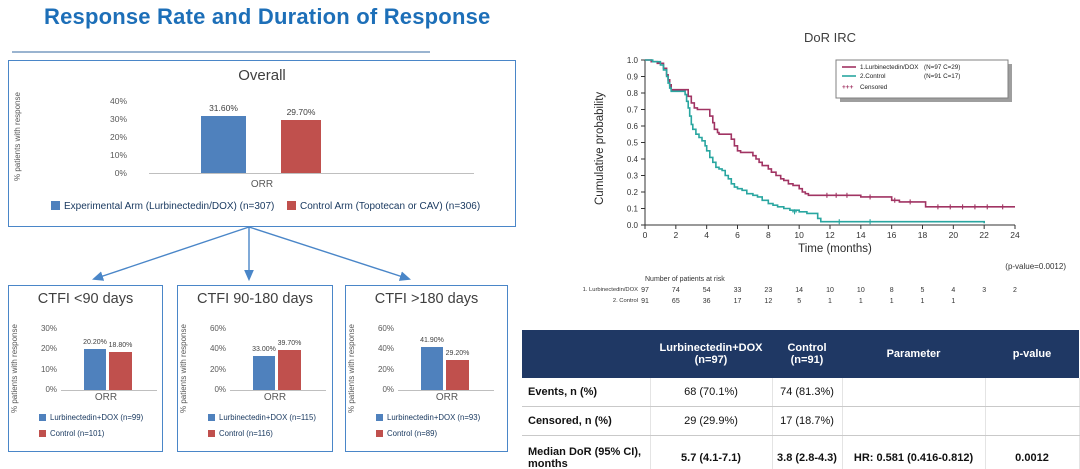 This screenshot has height=469, width=1080. Describe the element at coordinates (923, 235) in the screenshot. I see `svg-text: 18` at that location.